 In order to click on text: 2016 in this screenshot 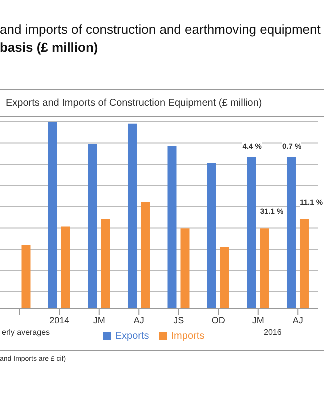, I will do `click(273, 332)`.